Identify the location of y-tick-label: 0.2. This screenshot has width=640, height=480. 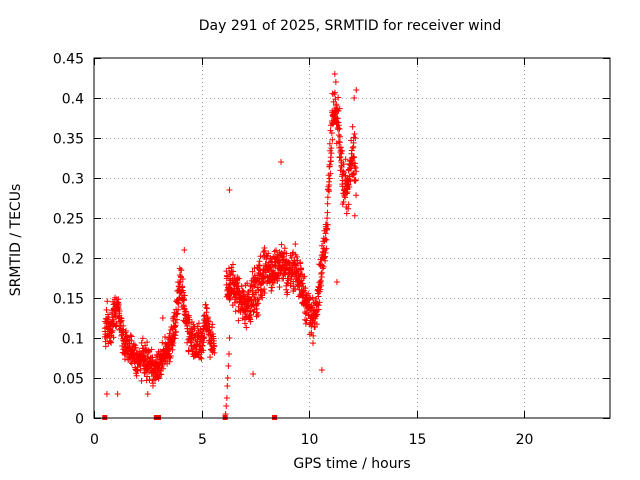
(73, 260).